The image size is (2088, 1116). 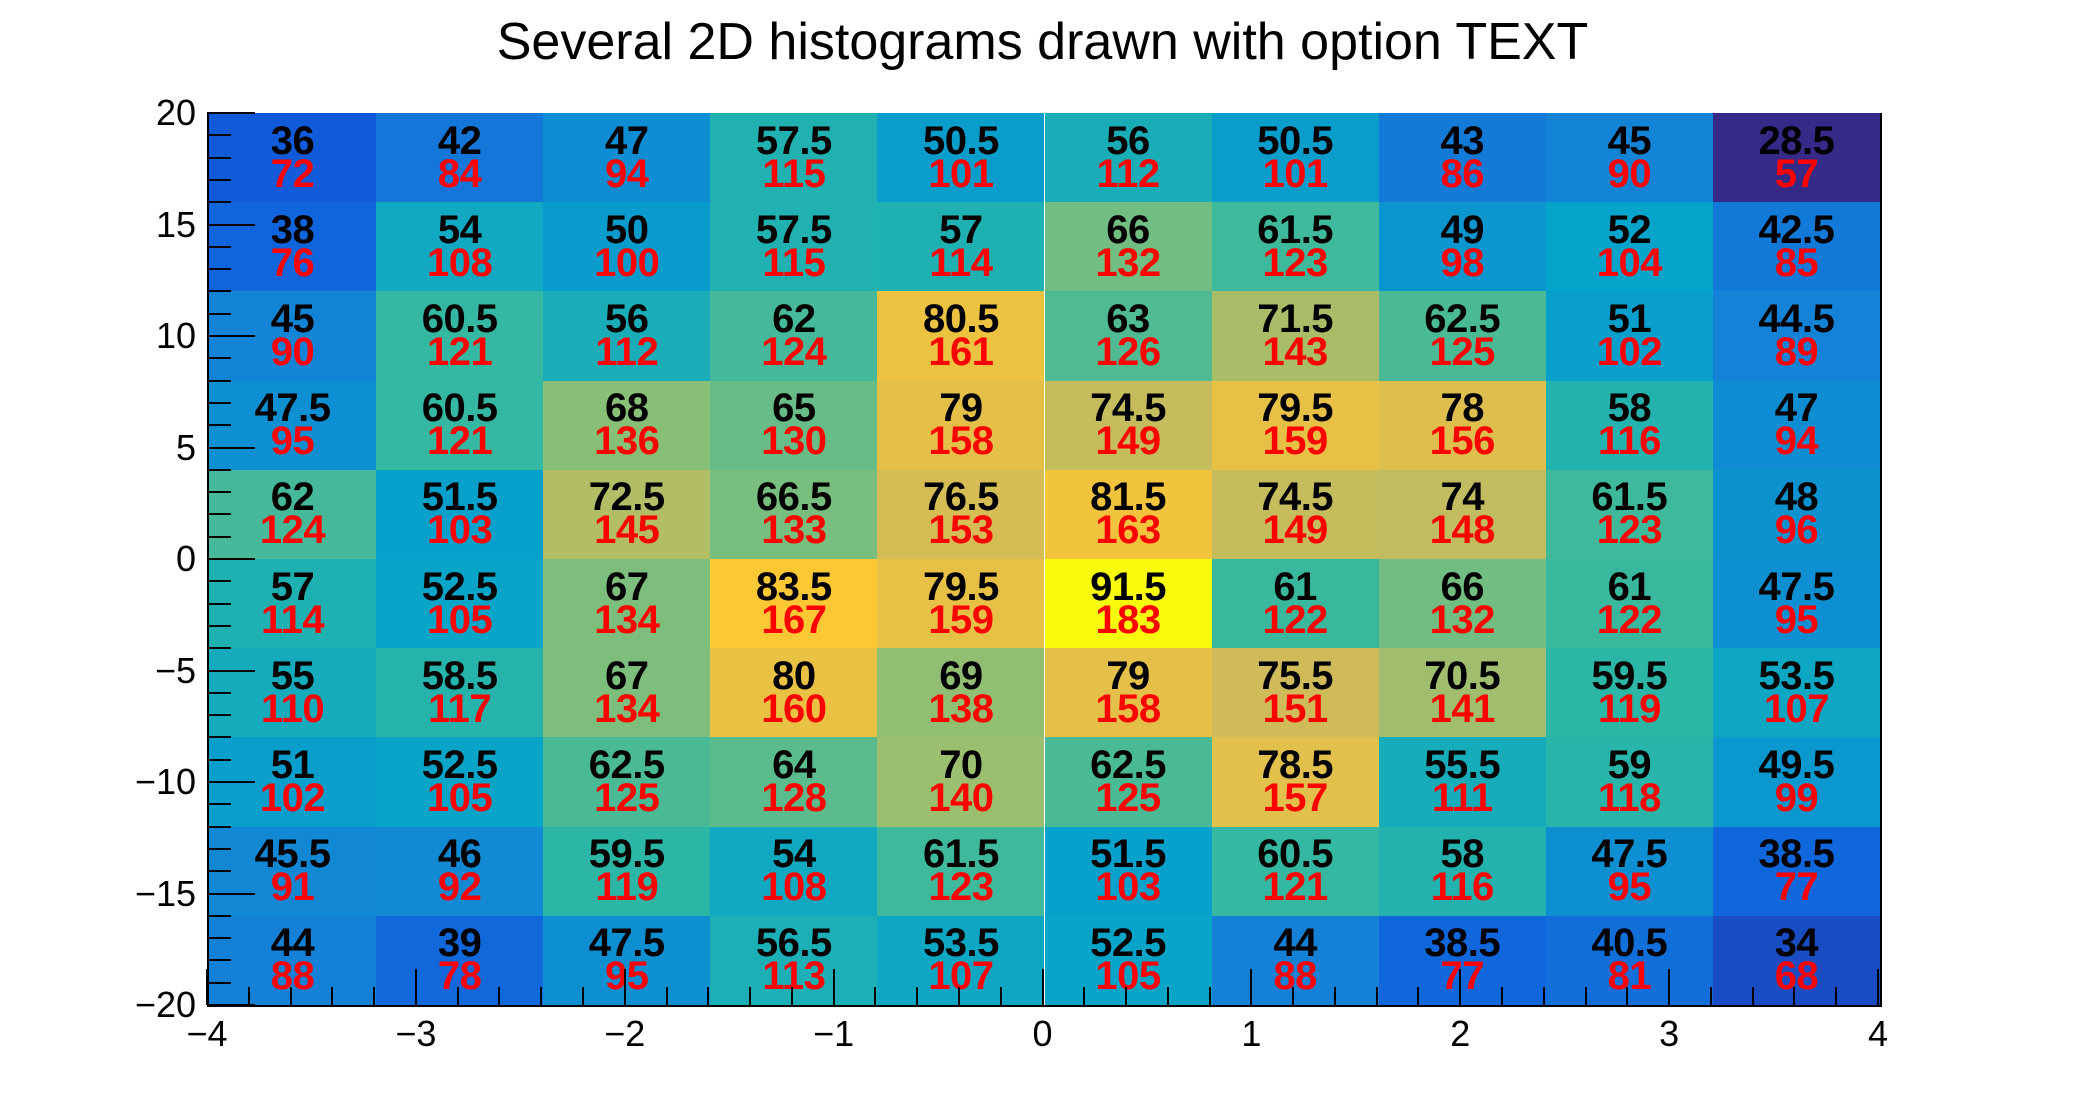 What do you see at coordinates (794, 854) in the screenshot?
I see `cell-value-black: 54` at bounding box center [794, 854].